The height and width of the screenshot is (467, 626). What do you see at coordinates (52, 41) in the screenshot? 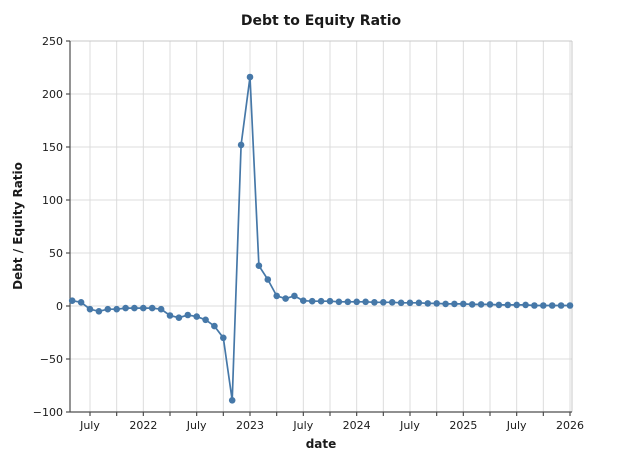
I see `y-tick-label: 250` at bounding box center [52, 41].